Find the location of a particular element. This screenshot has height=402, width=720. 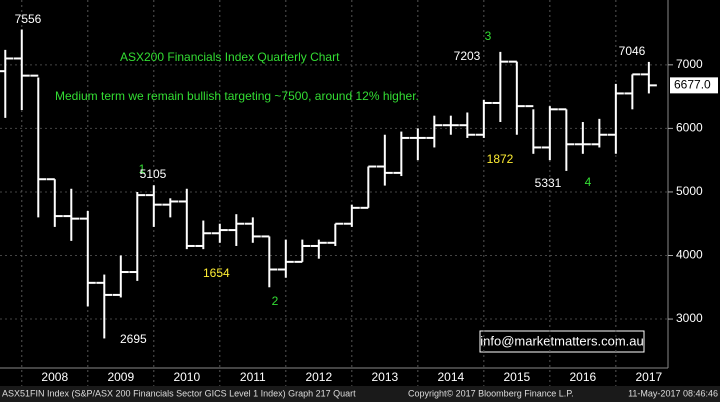

annotation: 2 is located at coordinates (275, 301).